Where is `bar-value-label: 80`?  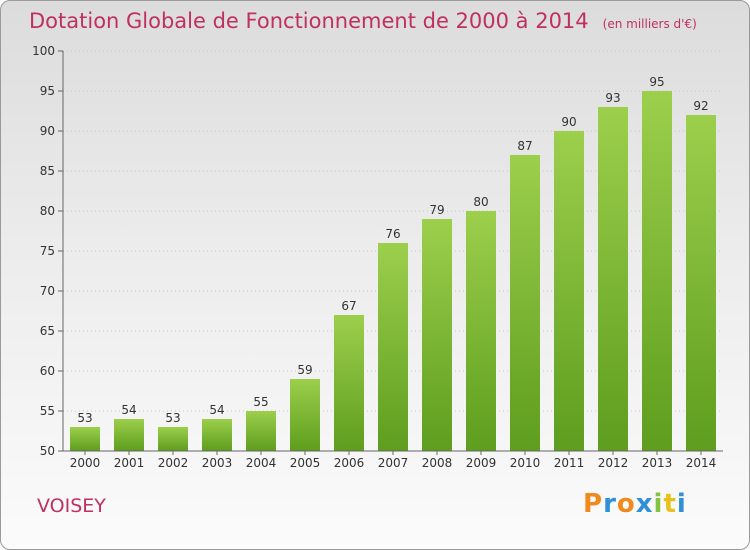
bar-value-label: 80 is located at coordinates (480, 202).